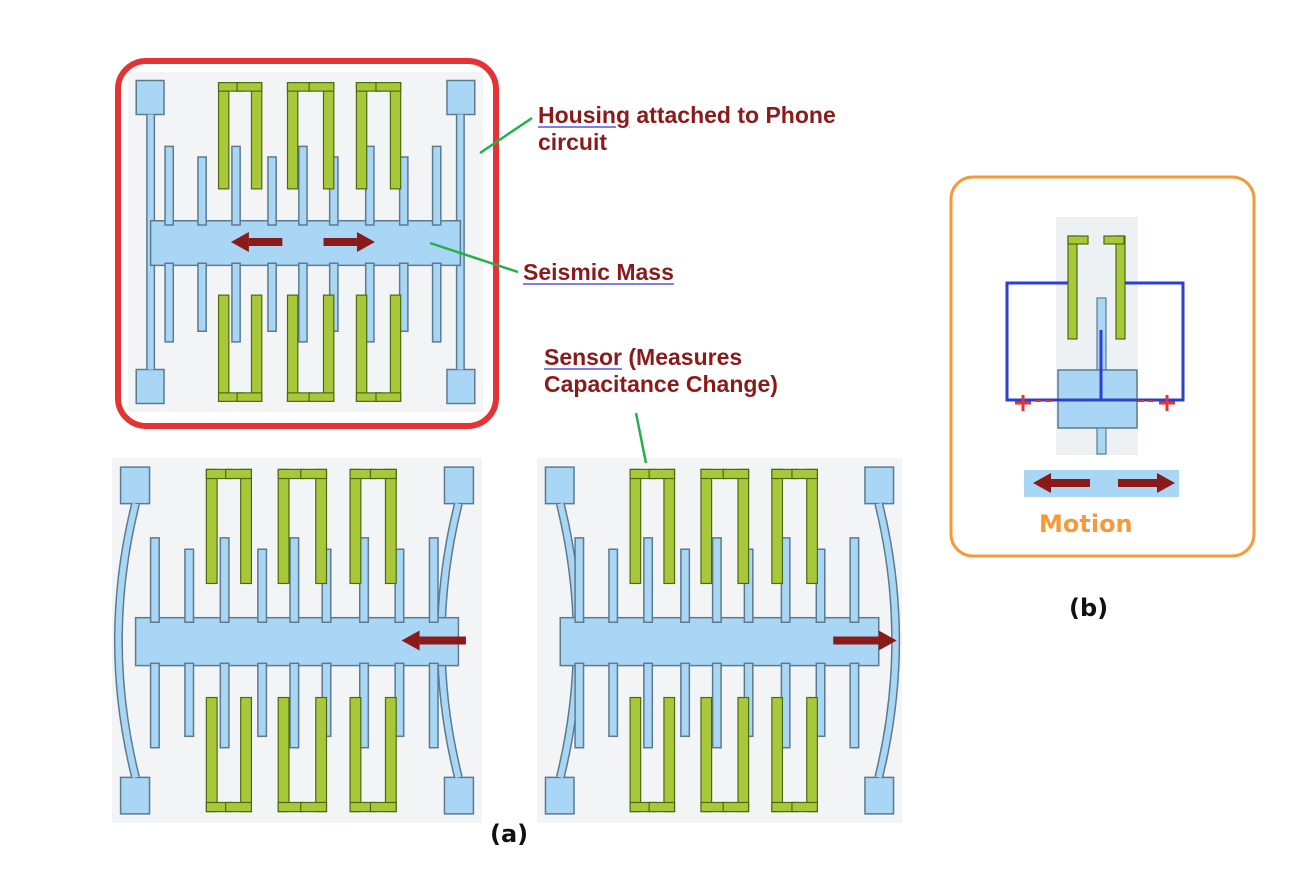 This screenshot has width=1303, height=890. Describe the element at coordinates (573, 142) in the screenshot. I see `housing-line2: circuit` at that location.